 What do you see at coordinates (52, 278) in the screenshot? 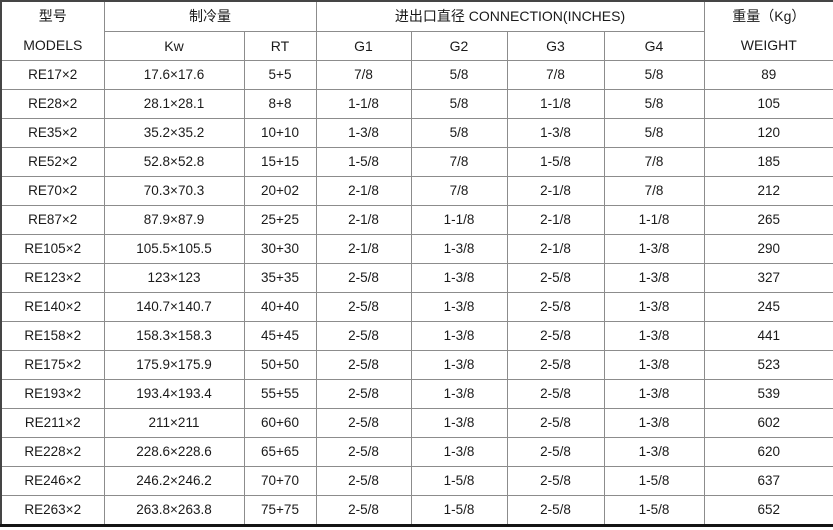
I see `cell-model: RE123×2` at bounding box center [52, 278].